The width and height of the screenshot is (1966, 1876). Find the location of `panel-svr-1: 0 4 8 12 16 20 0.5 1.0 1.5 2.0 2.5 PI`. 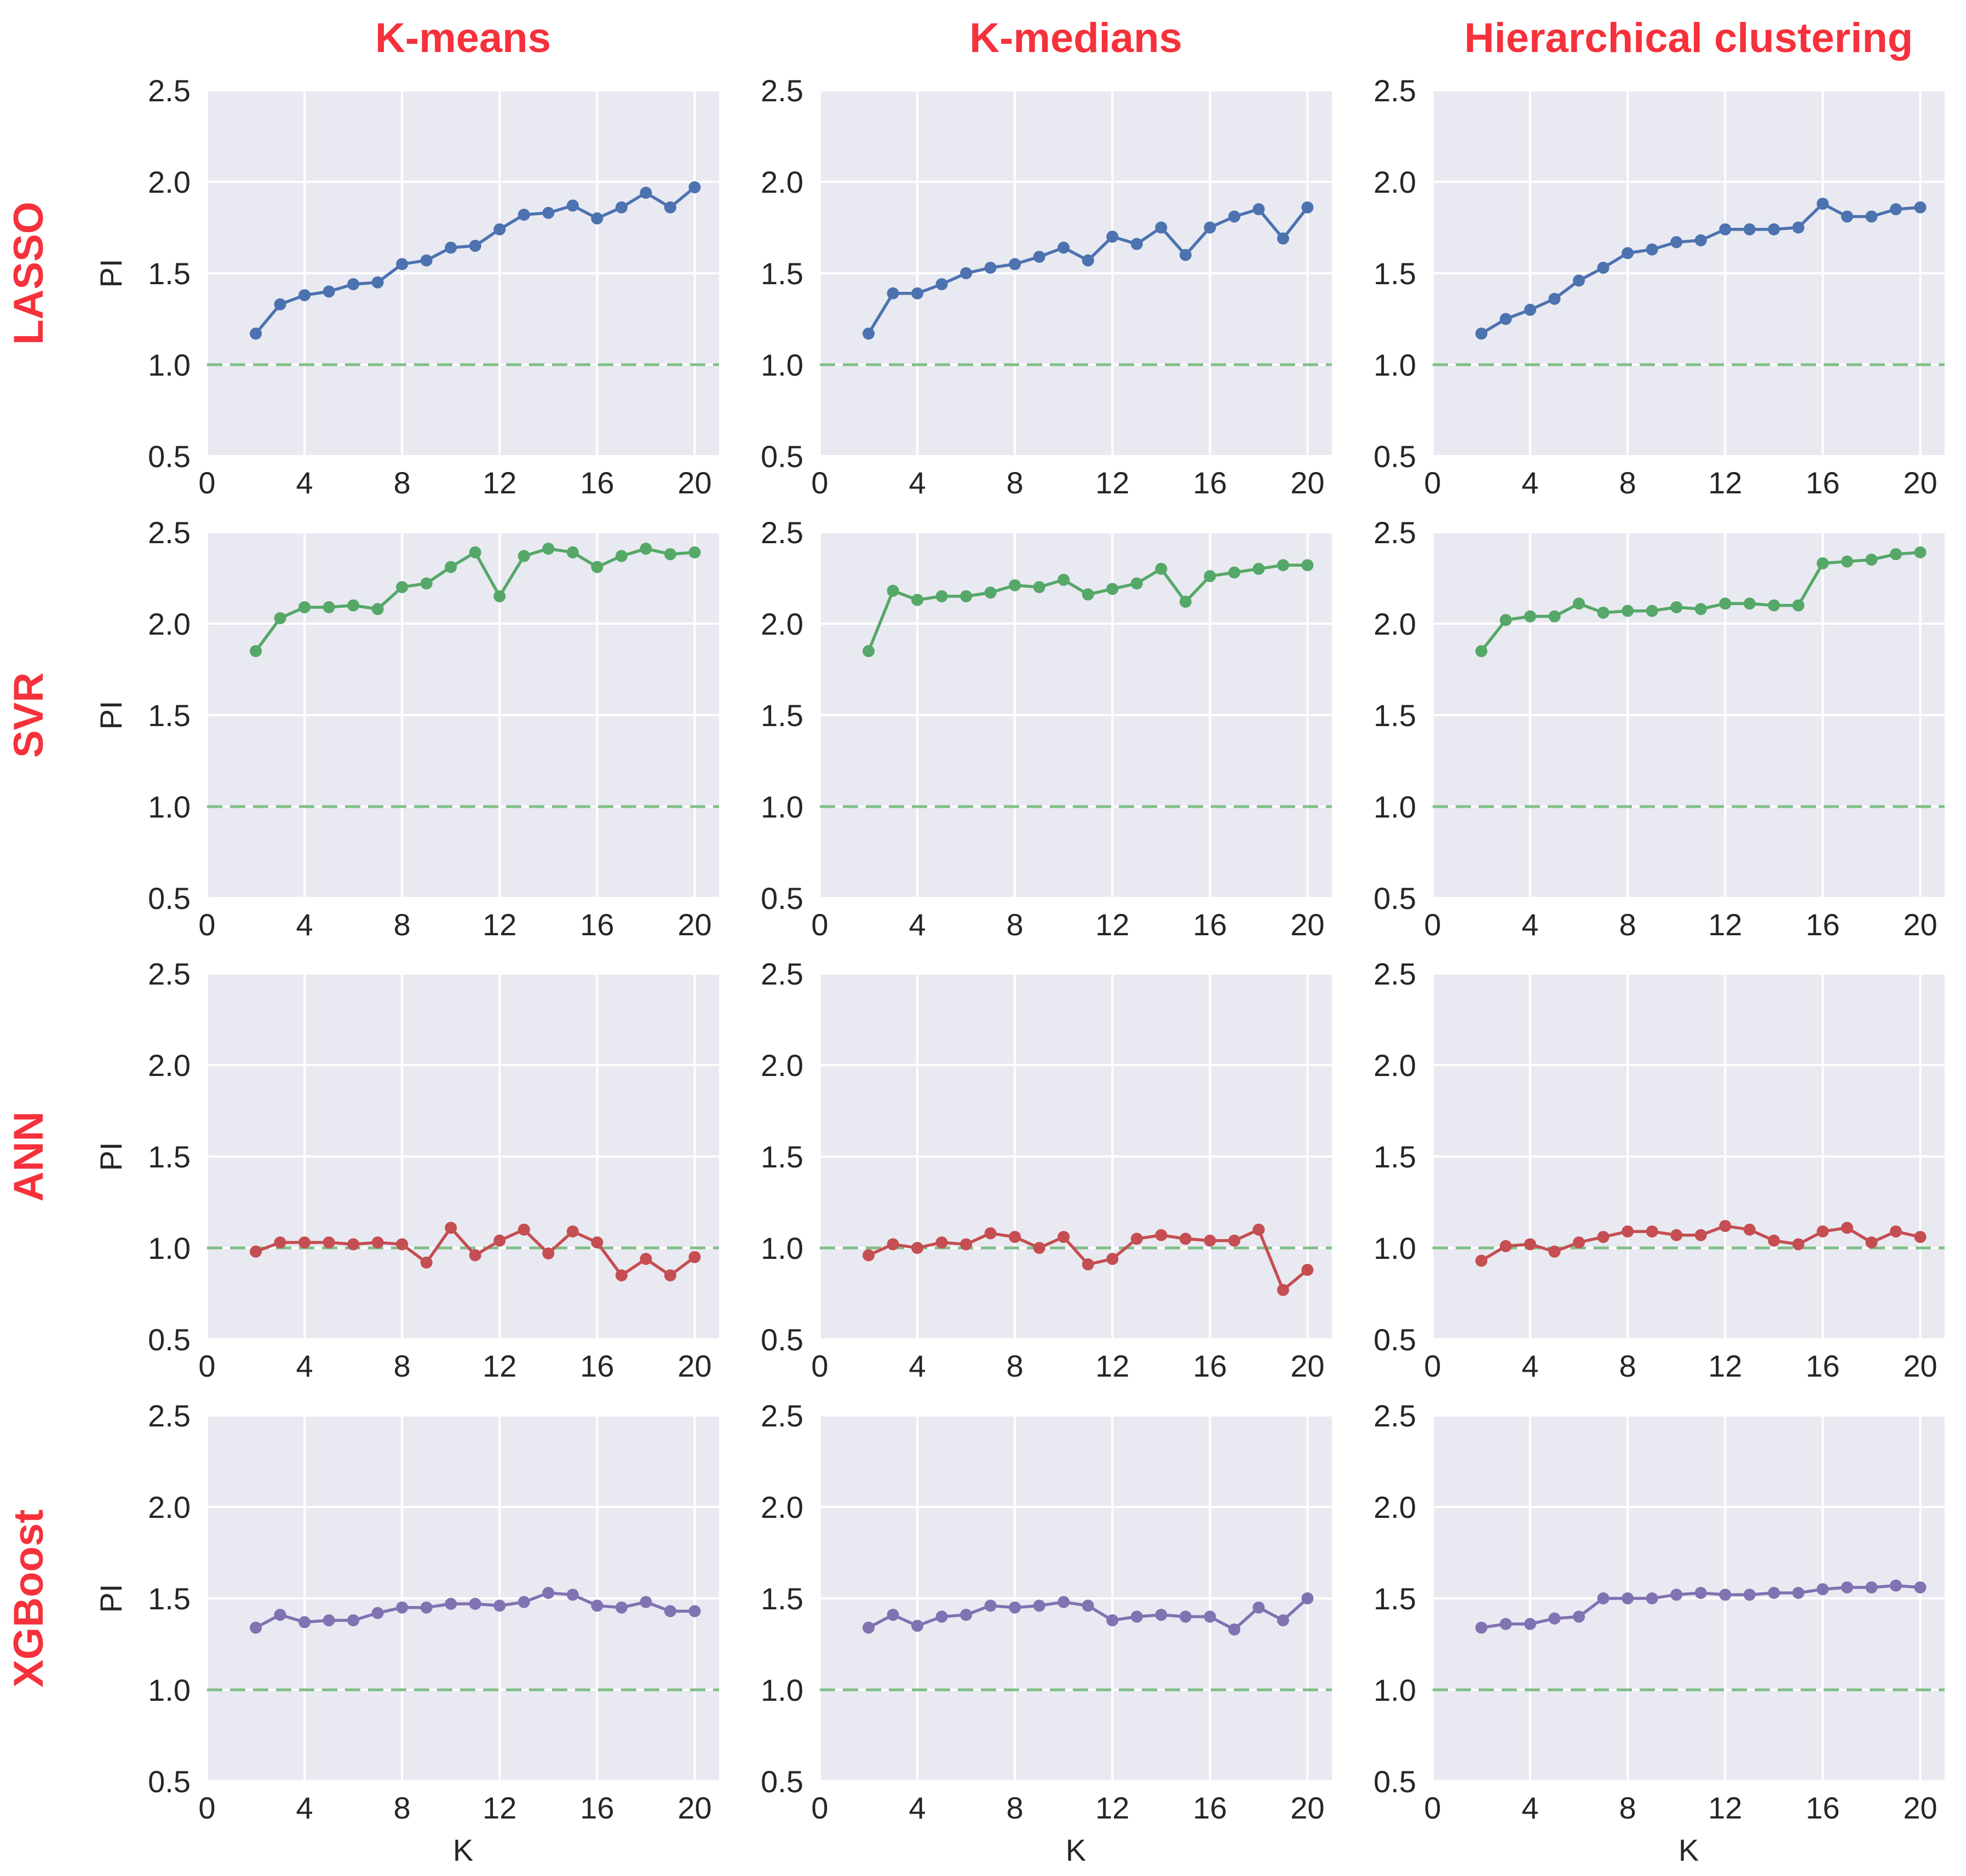

panel-svr-1: 0 4 8 12 16 20 0.5 1.0 1.5 2.0 2.5 PI is located at coordinates (406, 729).